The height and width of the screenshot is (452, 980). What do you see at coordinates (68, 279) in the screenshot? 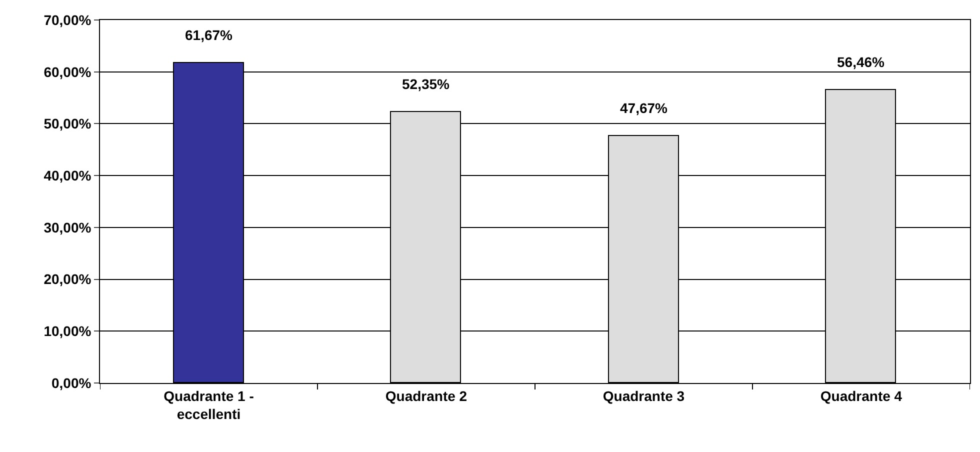
I see `y-tick-label: 20,00%` at bounding box center [68, 279].